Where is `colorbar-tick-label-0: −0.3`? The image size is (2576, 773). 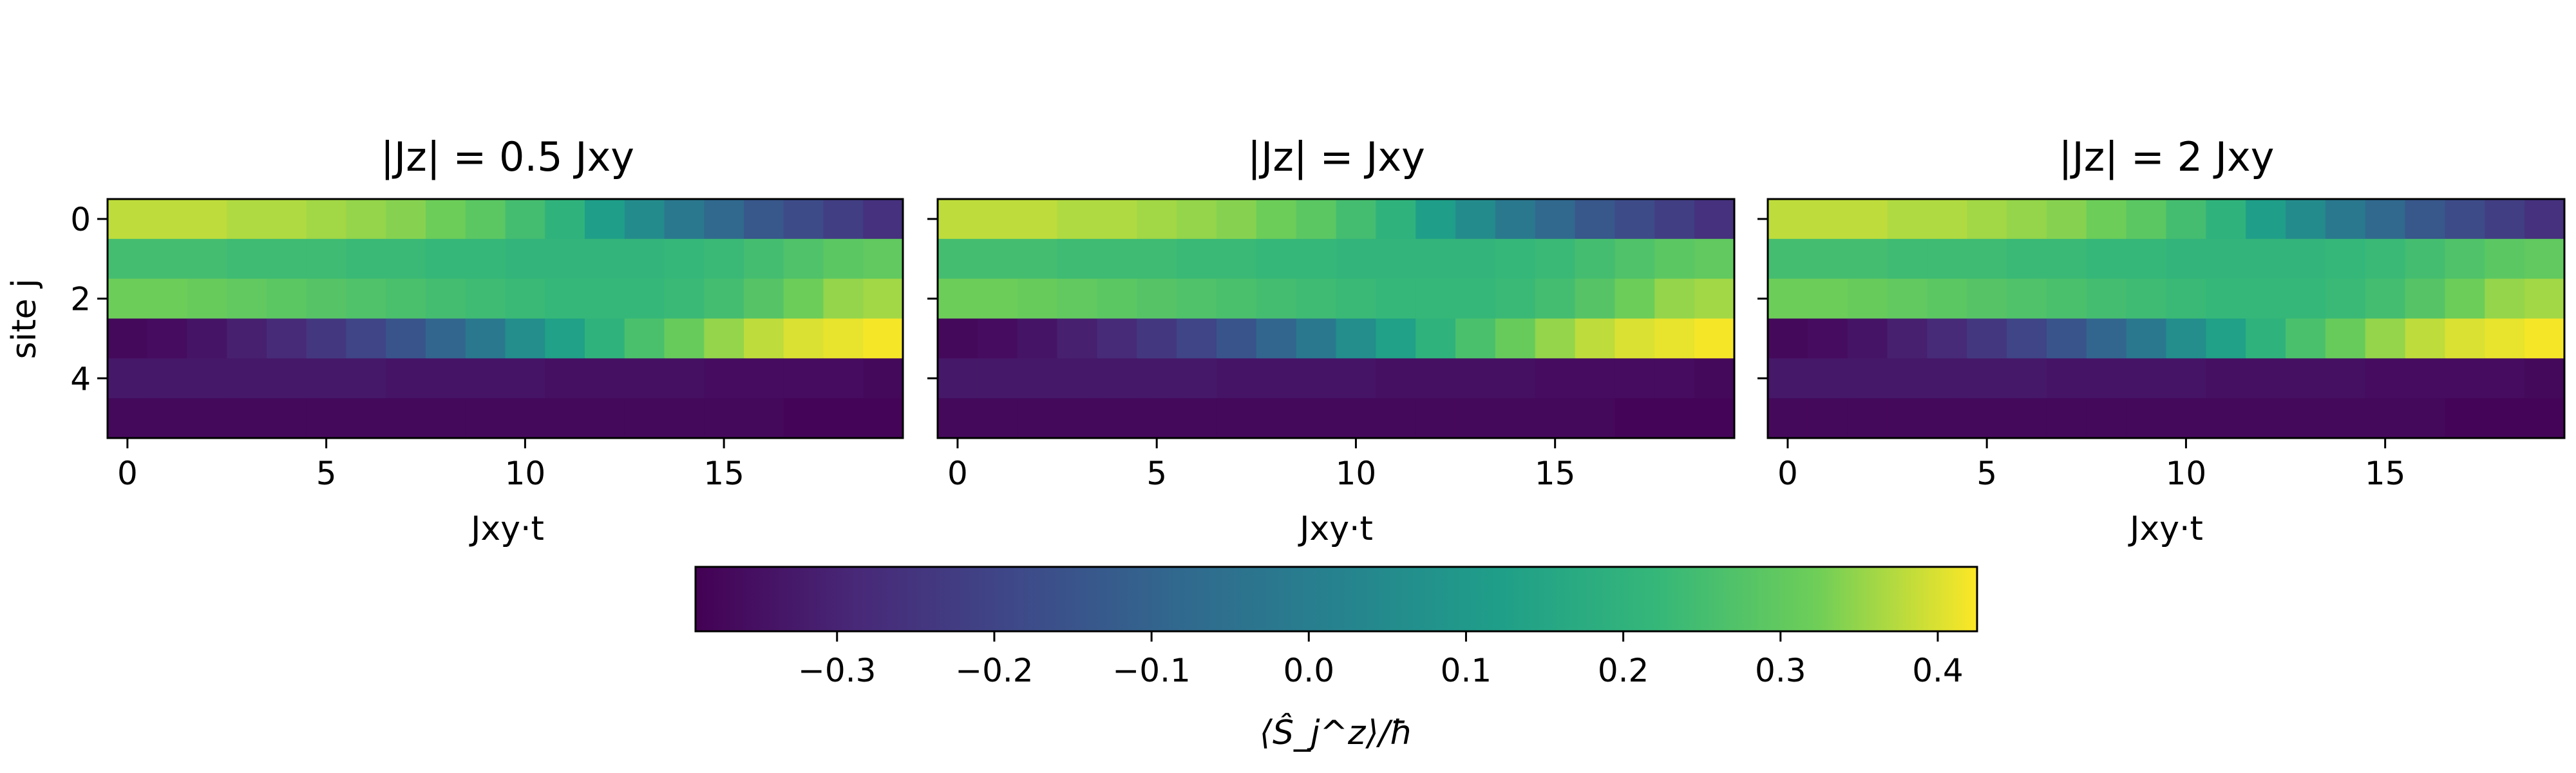 colorbar-tick-label-0: −0.3 is located at coordinates (837, 670).